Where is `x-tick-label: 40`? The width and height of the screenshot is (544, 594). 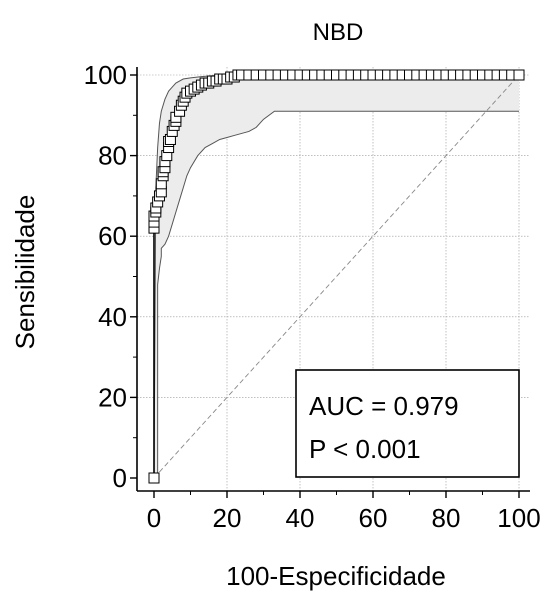
x-tick-label: 40 is located at coordinates (300, 518).